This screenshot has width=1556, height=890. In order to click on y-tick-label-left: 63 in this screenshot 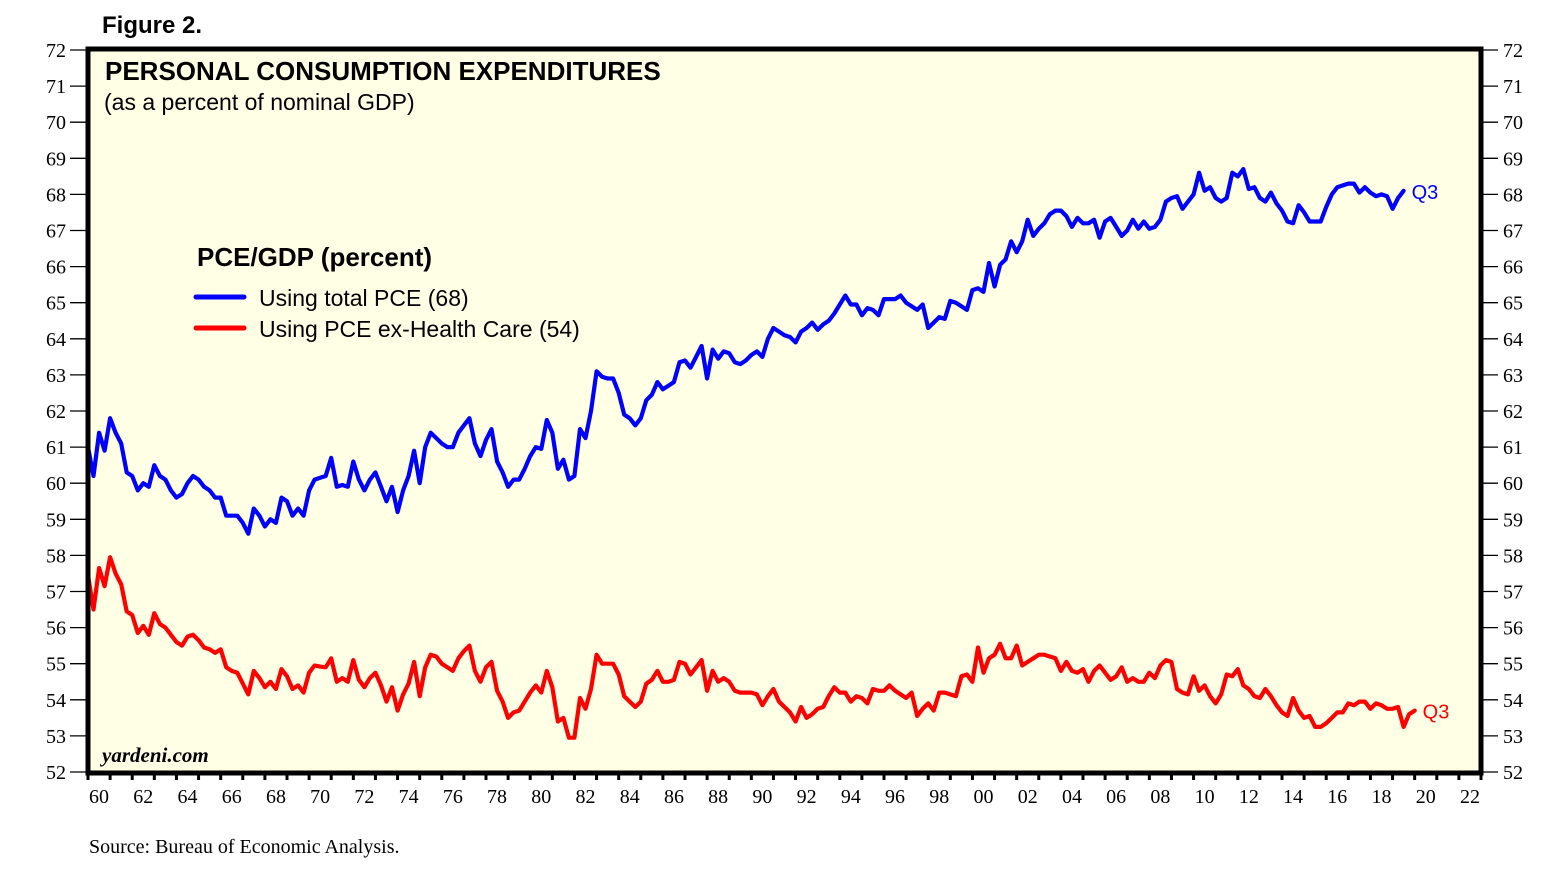, I will do `click(56, 376)`.